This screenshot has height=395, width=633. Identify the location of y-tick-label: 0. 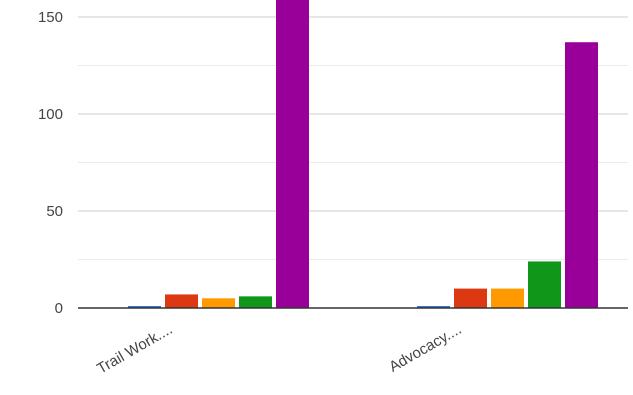
(59, 308).